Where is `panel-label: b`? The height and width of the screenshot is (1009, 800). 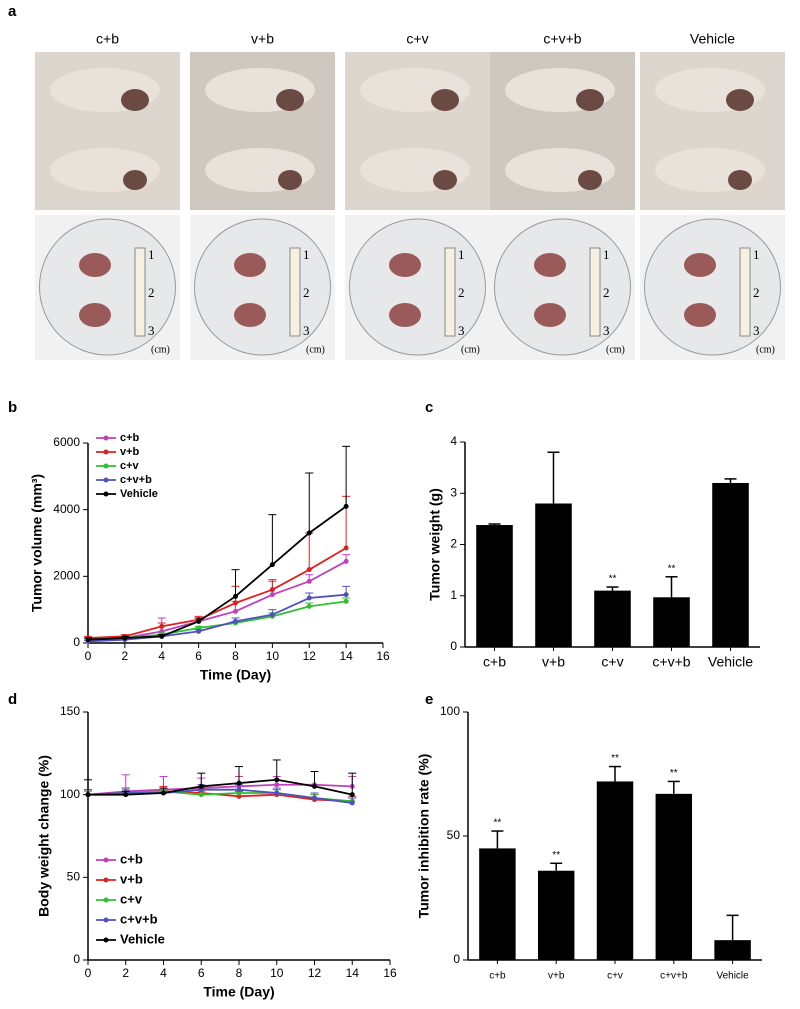
panel-label: b is located at coordinates (12, 407).